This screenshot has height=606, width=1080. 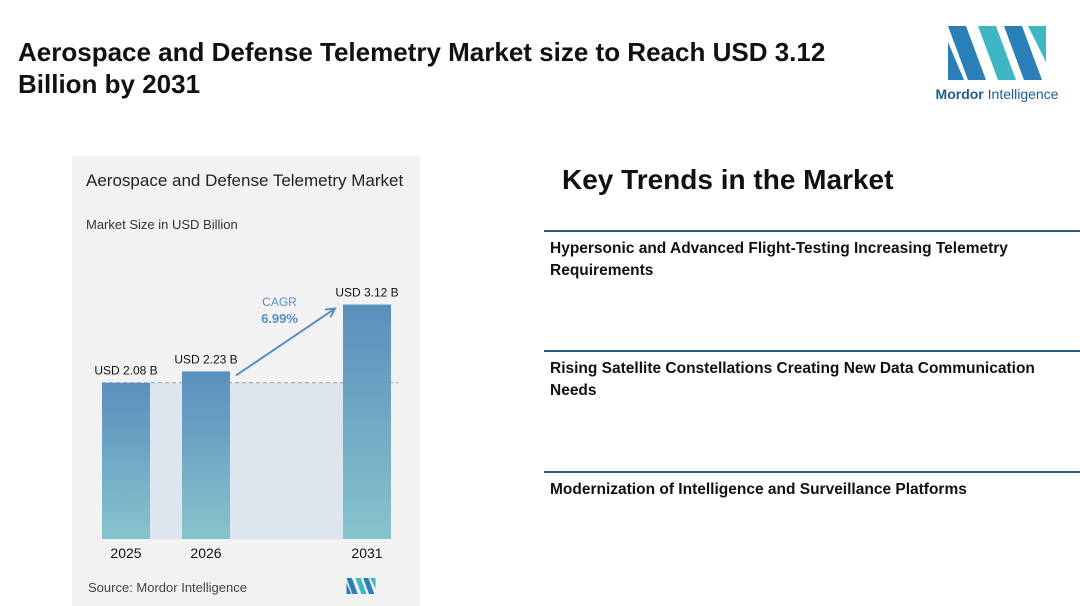 What do you see at coordinates (162, 224) in the screenshot?
I see `chart-subtitle: Market Size in USD Billion` at bounding box center [162, 224].